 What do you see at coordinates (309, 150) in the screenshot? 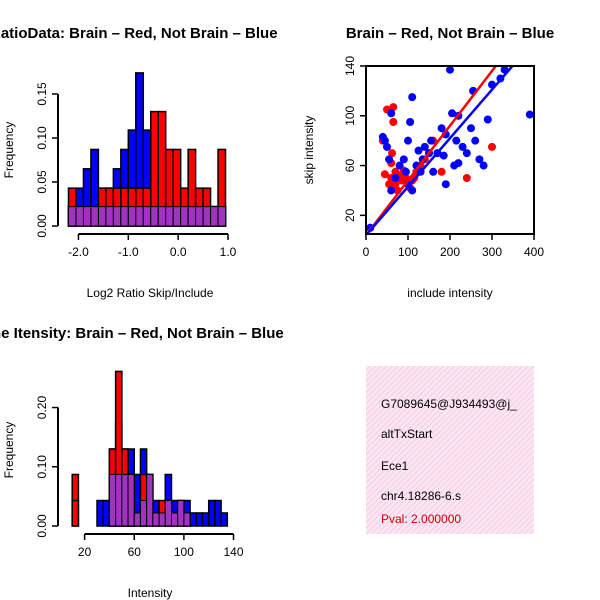
I see `scatter-ylabel: skip intensity` at bounding box center [309, 150].